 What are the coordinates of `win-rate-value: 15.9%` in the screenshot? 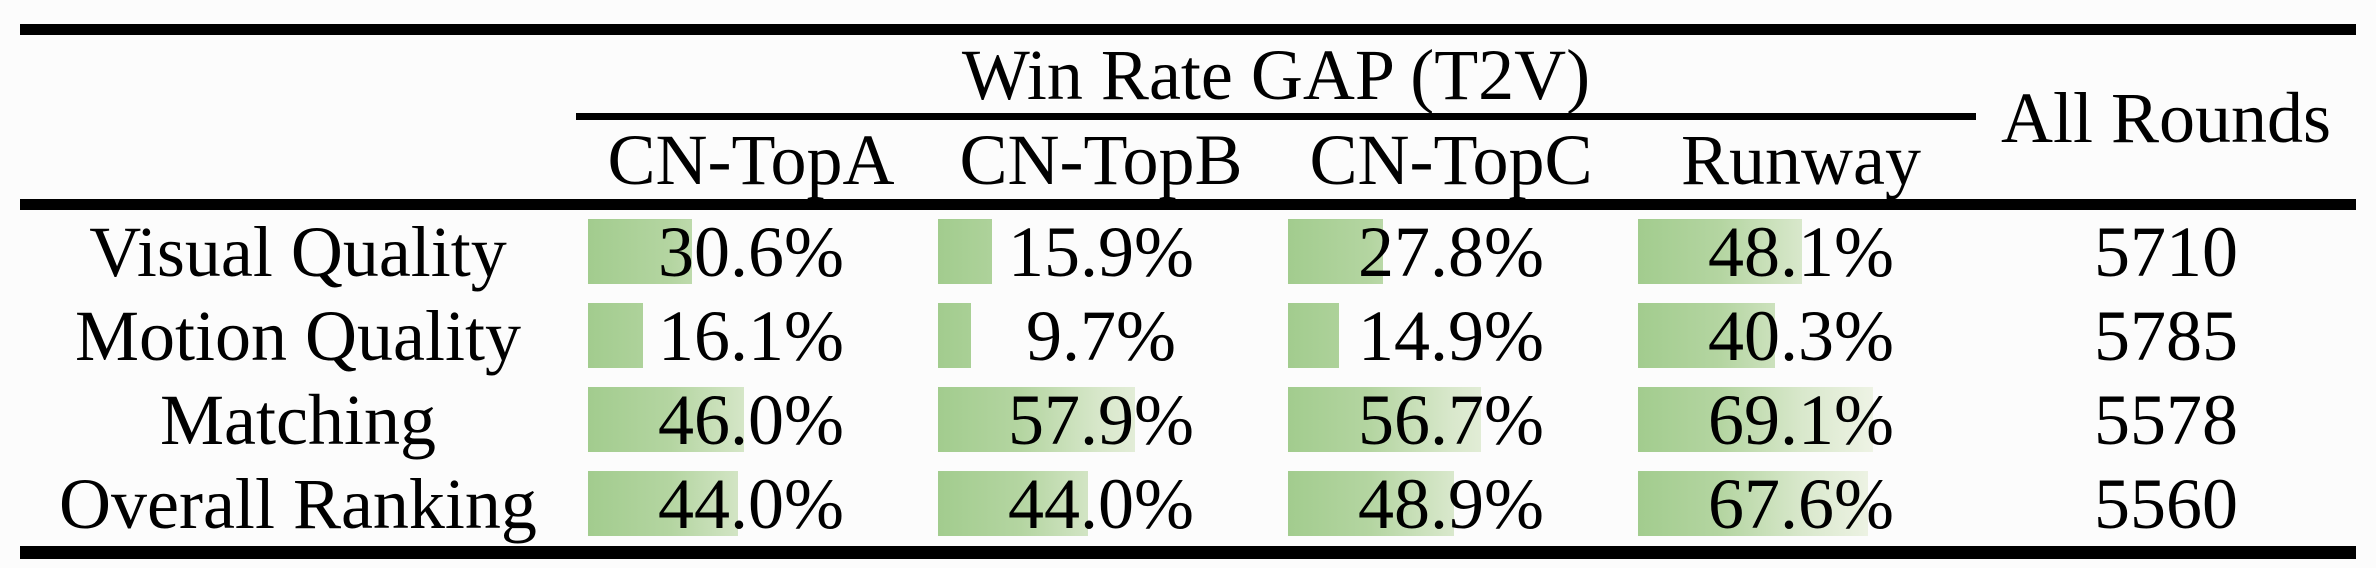 It's located at (1101, 252).